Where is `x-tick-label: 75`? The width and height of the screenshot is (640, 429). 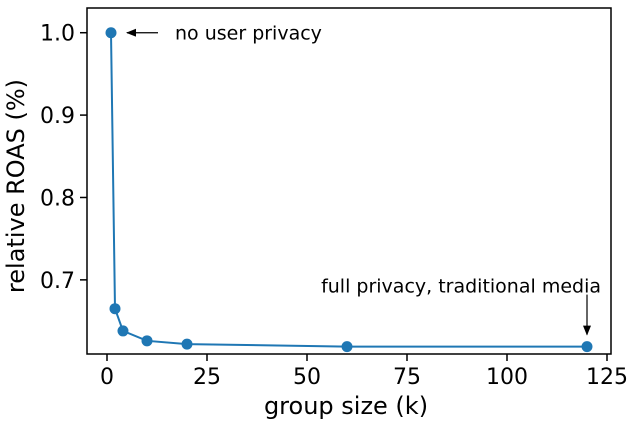
x-tick-label: 75 is located at coordinates (407, 377).